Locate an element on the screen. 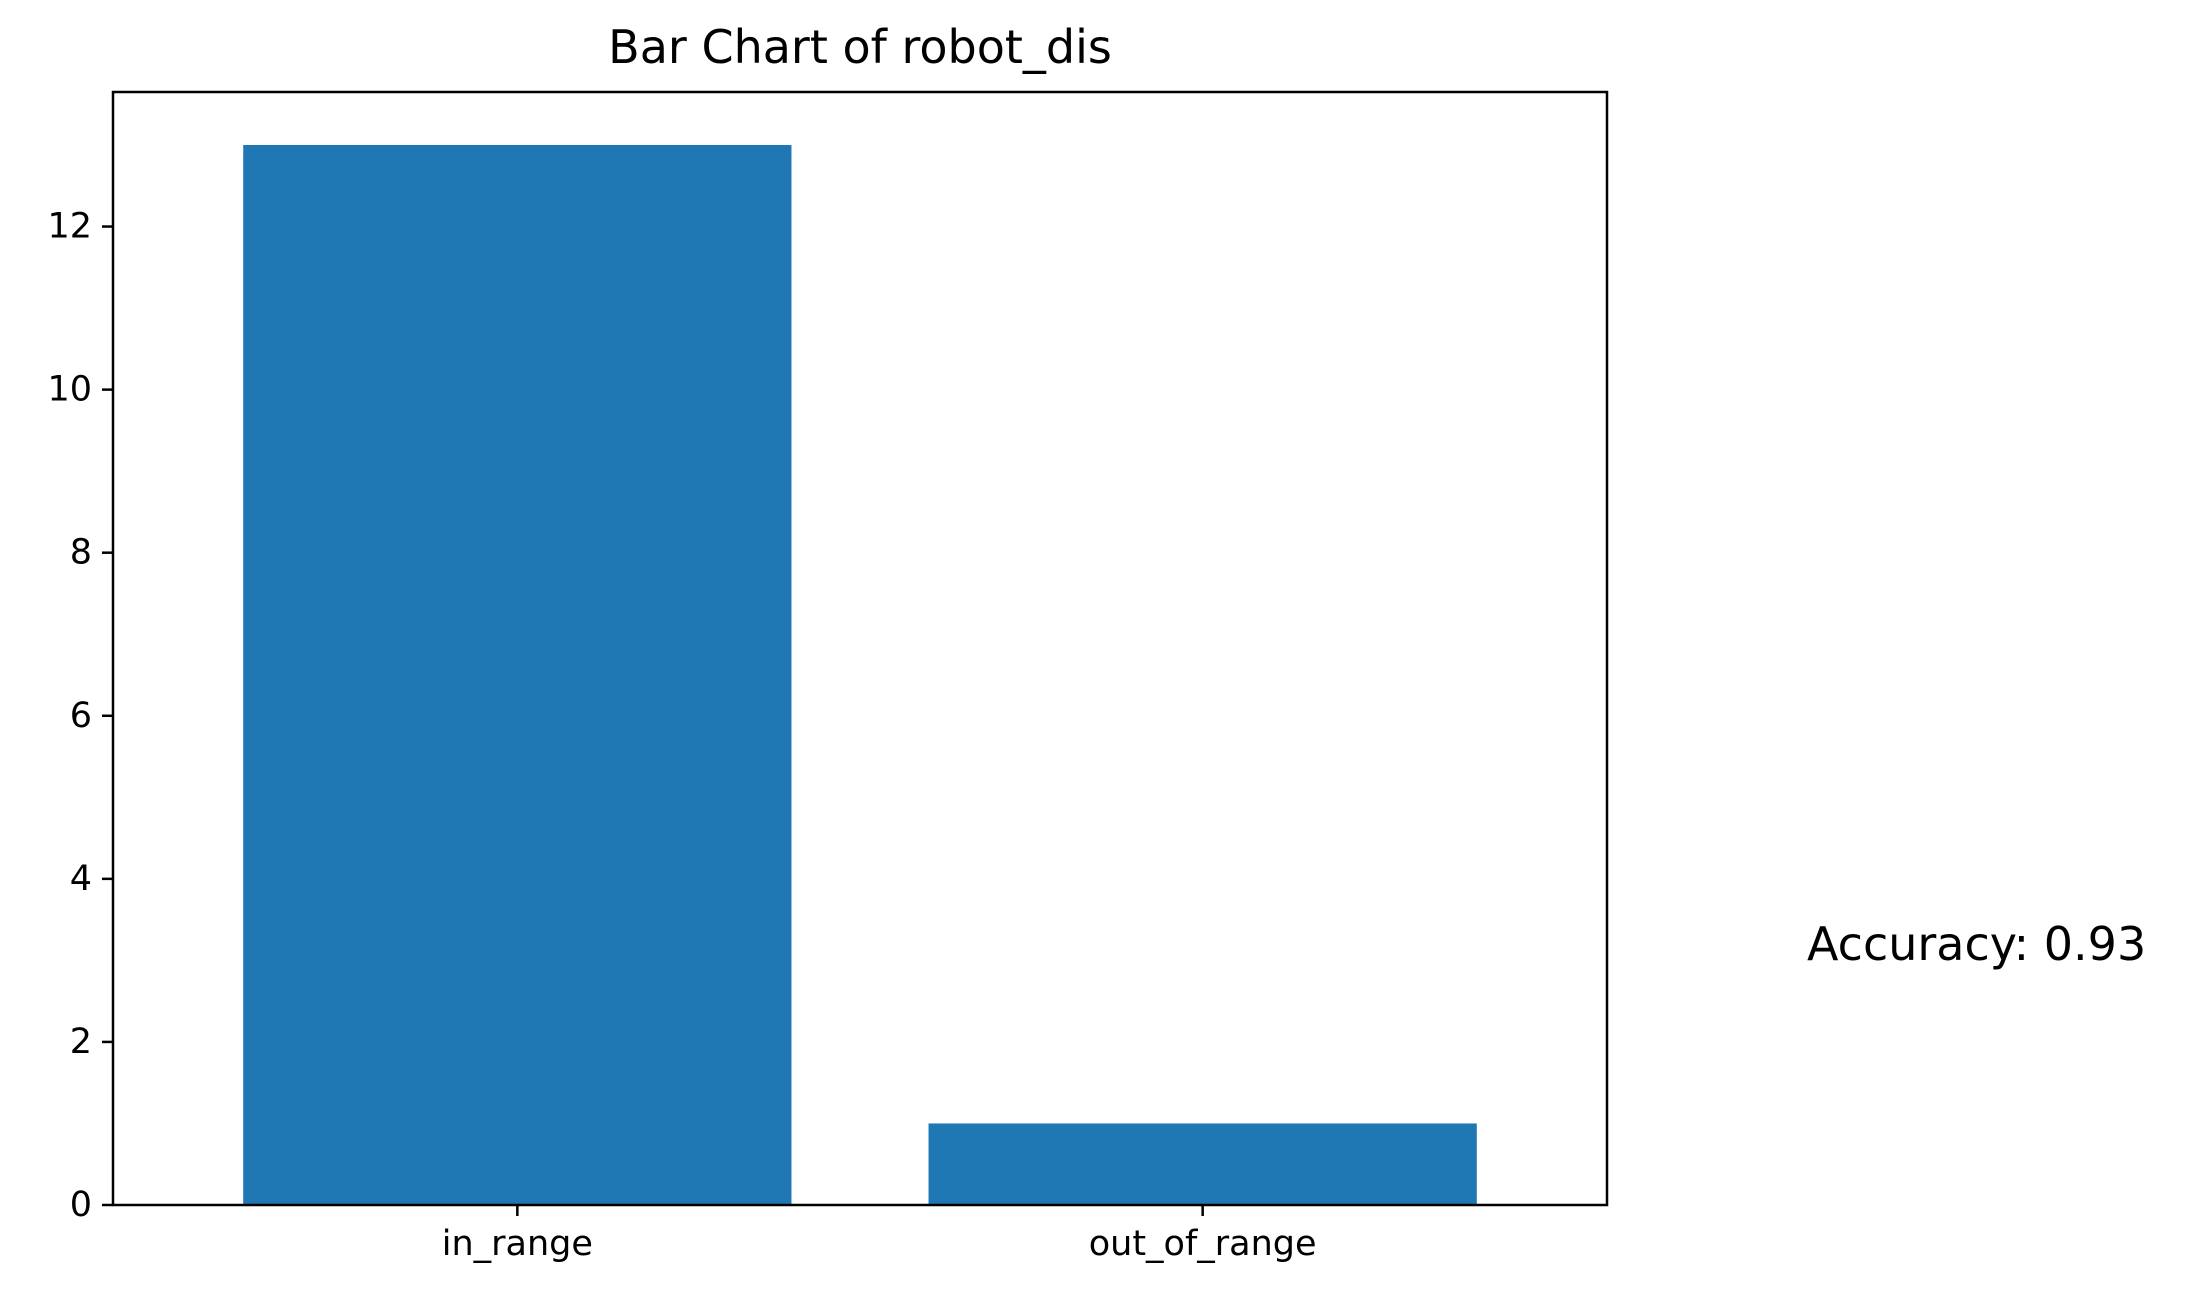  accuracy-annotation: Accuracy: 0.93 is located at coordinates (1976, 944).